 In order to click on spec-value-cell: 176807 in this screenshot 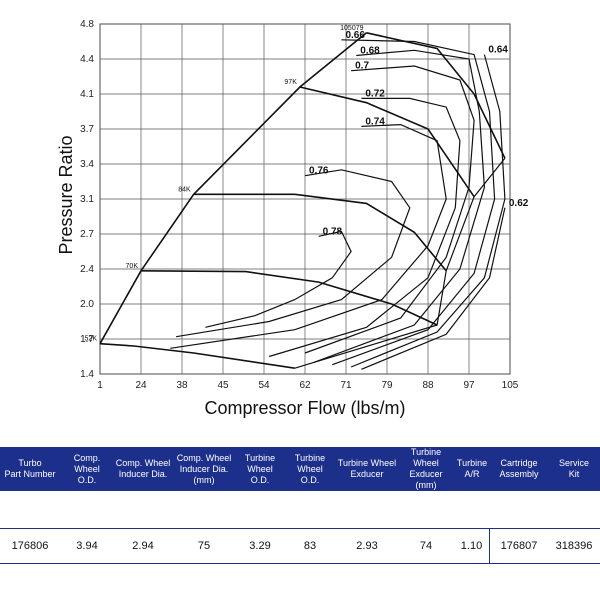, I will do `click(519, 546)`.